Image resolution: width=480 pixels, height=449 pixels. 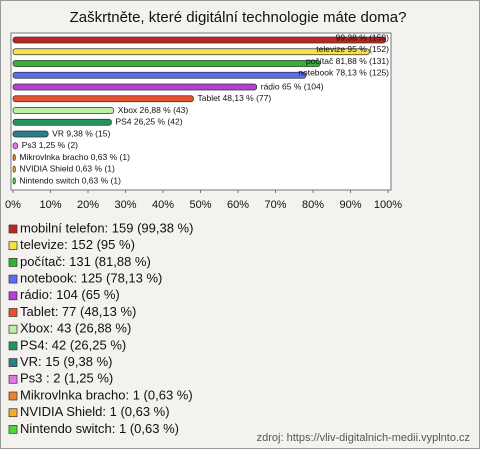 What do you see at coordinates (67, 169) in the screenshot?
I see `value-label: NVIDIA Shield 0,63 % (1)` at bounding box center [67, 169].